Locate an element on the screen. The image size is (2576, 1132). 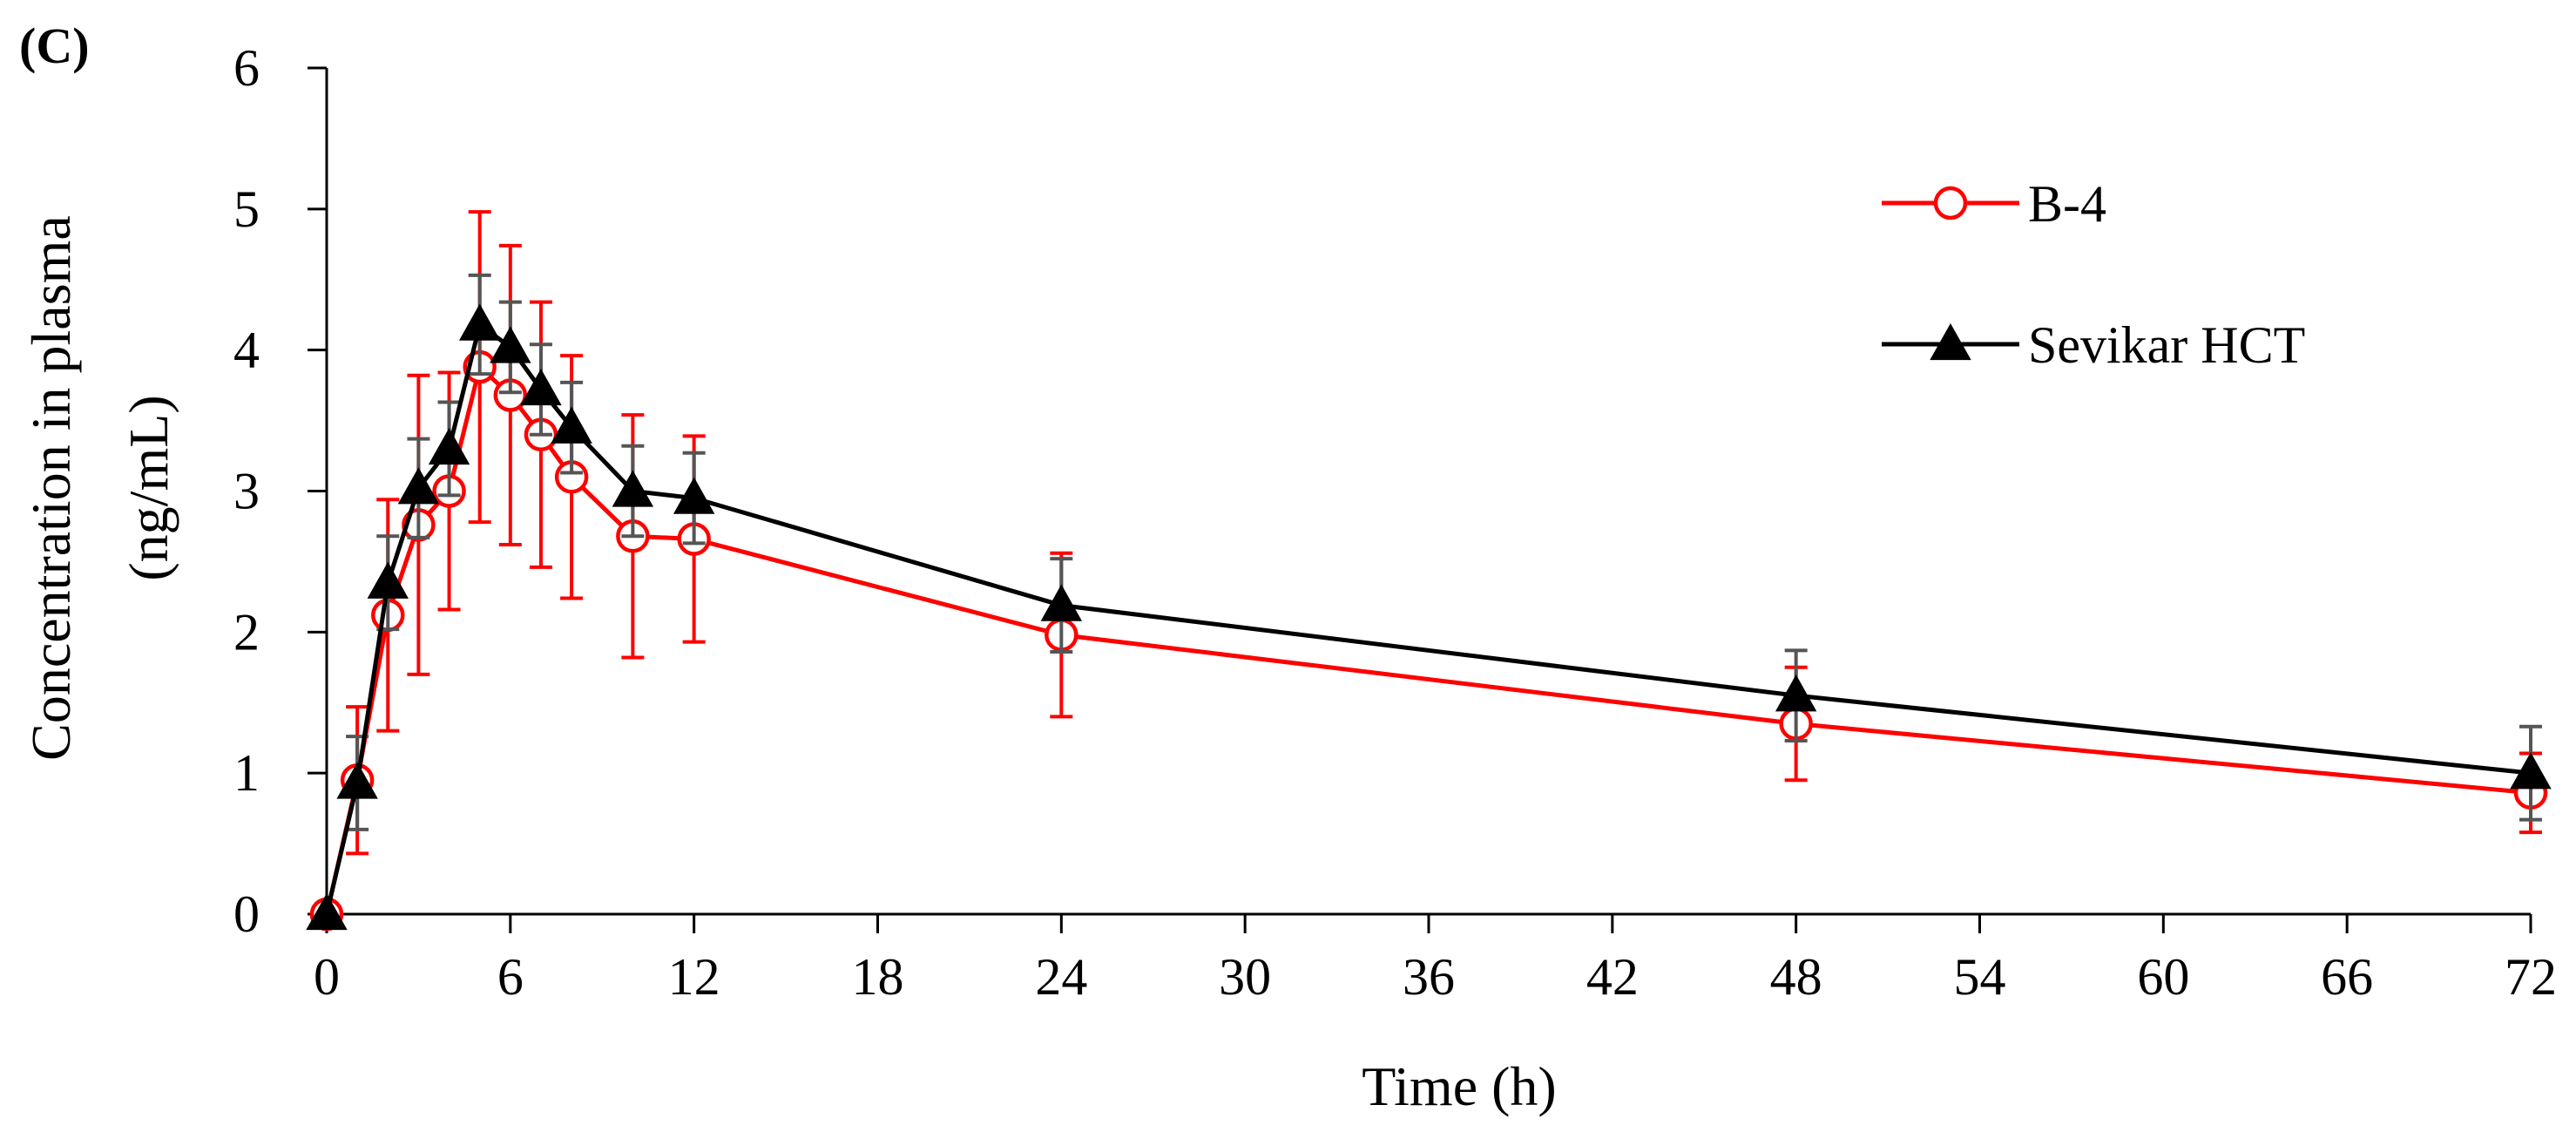
y-tick-label: 4 is located at coordinates (246, 350).